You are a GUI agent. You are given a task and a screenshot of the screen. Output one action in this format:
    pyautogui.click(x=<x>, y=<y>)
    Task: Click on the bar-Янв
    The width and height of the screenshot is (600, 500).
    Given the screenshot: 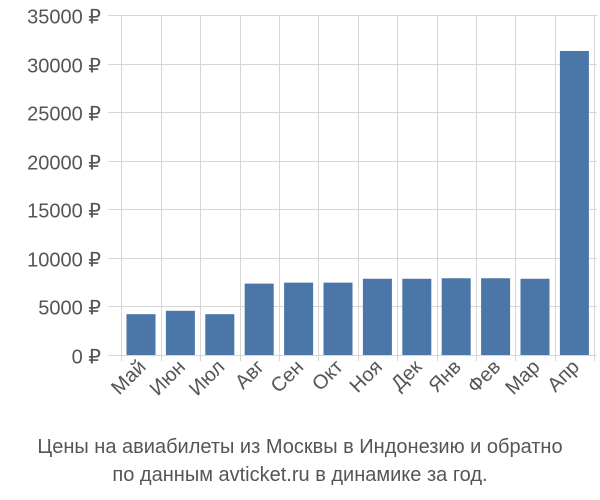 What is the action you would take?
    pyautogui.click(x=456, y=316)
    